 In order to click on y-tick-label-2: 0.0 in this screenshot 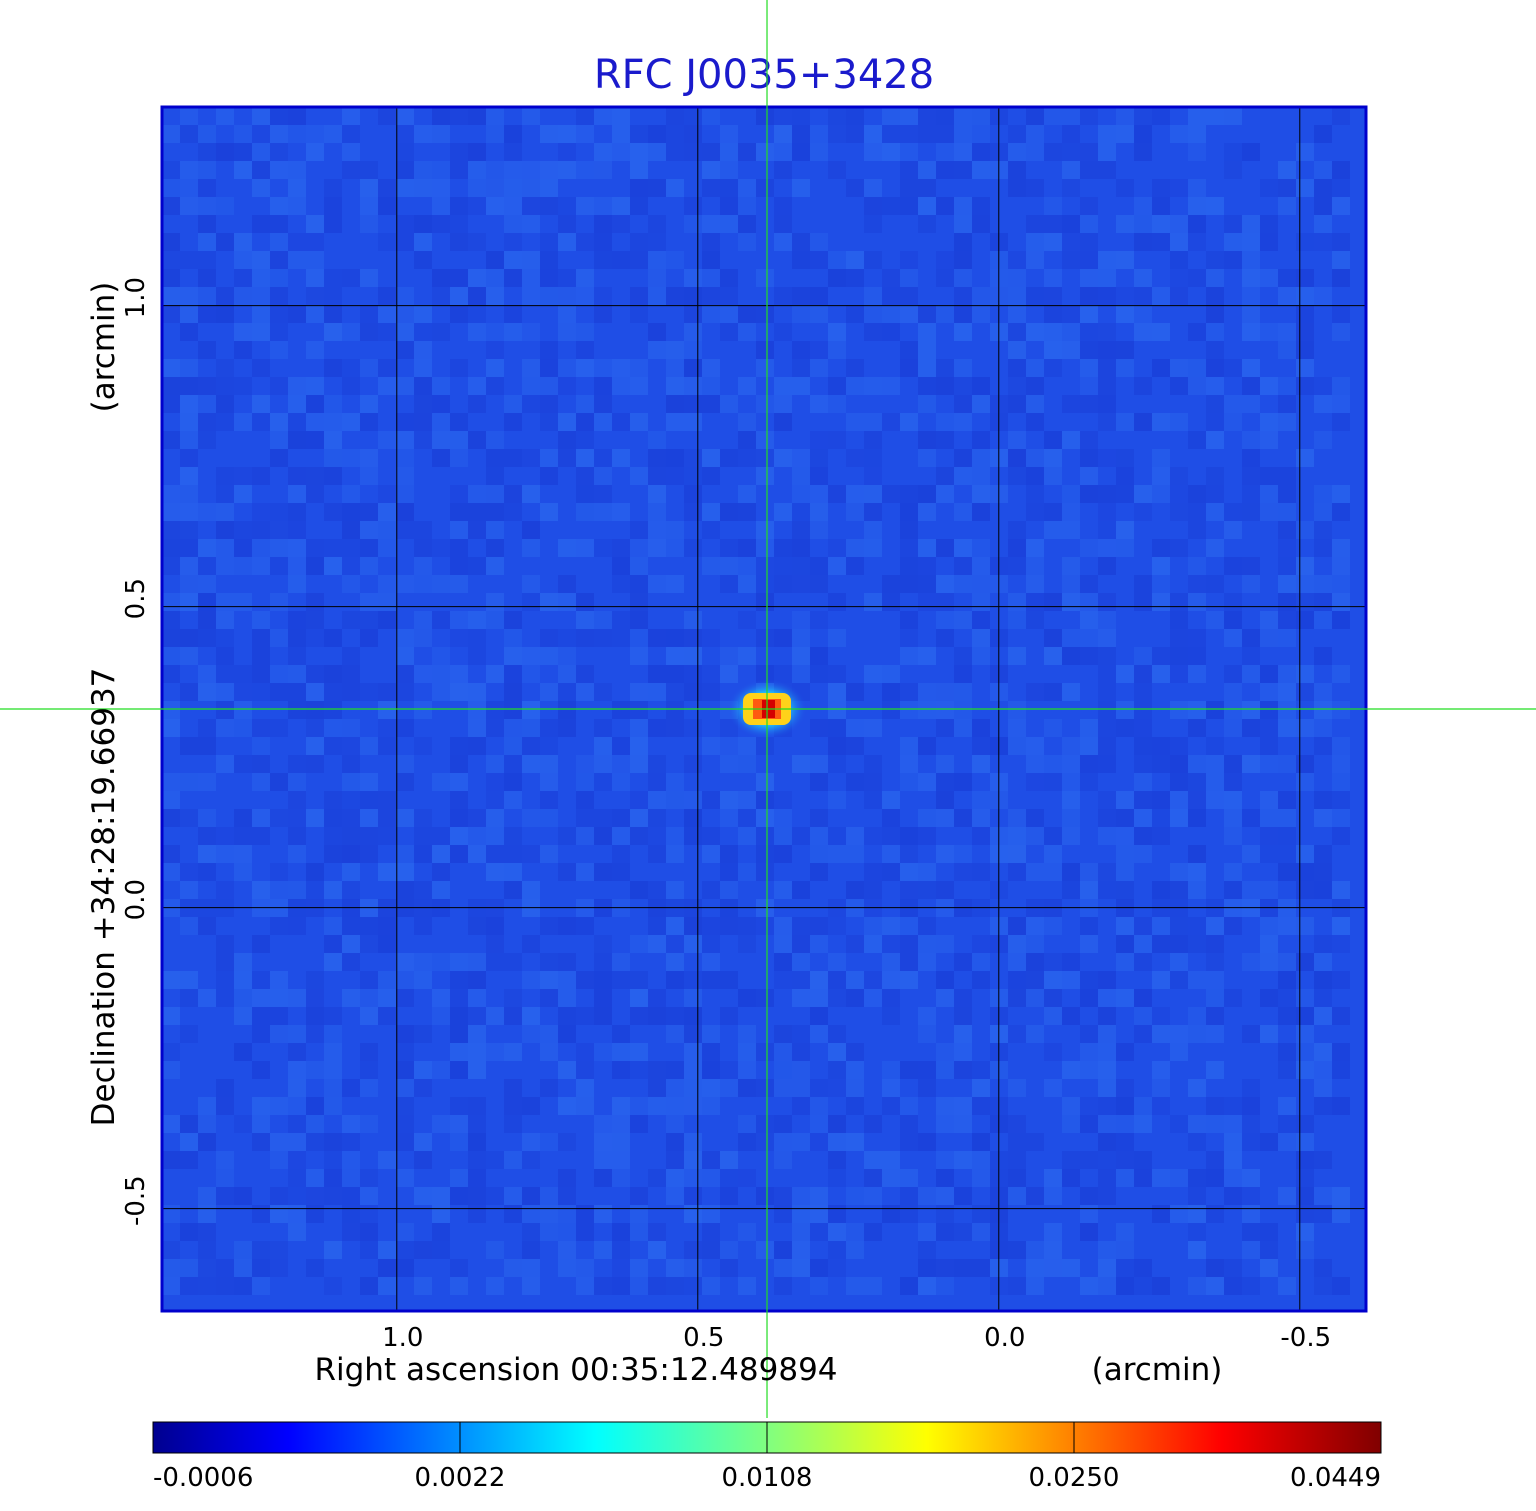, I will do `click(136, 899)`.